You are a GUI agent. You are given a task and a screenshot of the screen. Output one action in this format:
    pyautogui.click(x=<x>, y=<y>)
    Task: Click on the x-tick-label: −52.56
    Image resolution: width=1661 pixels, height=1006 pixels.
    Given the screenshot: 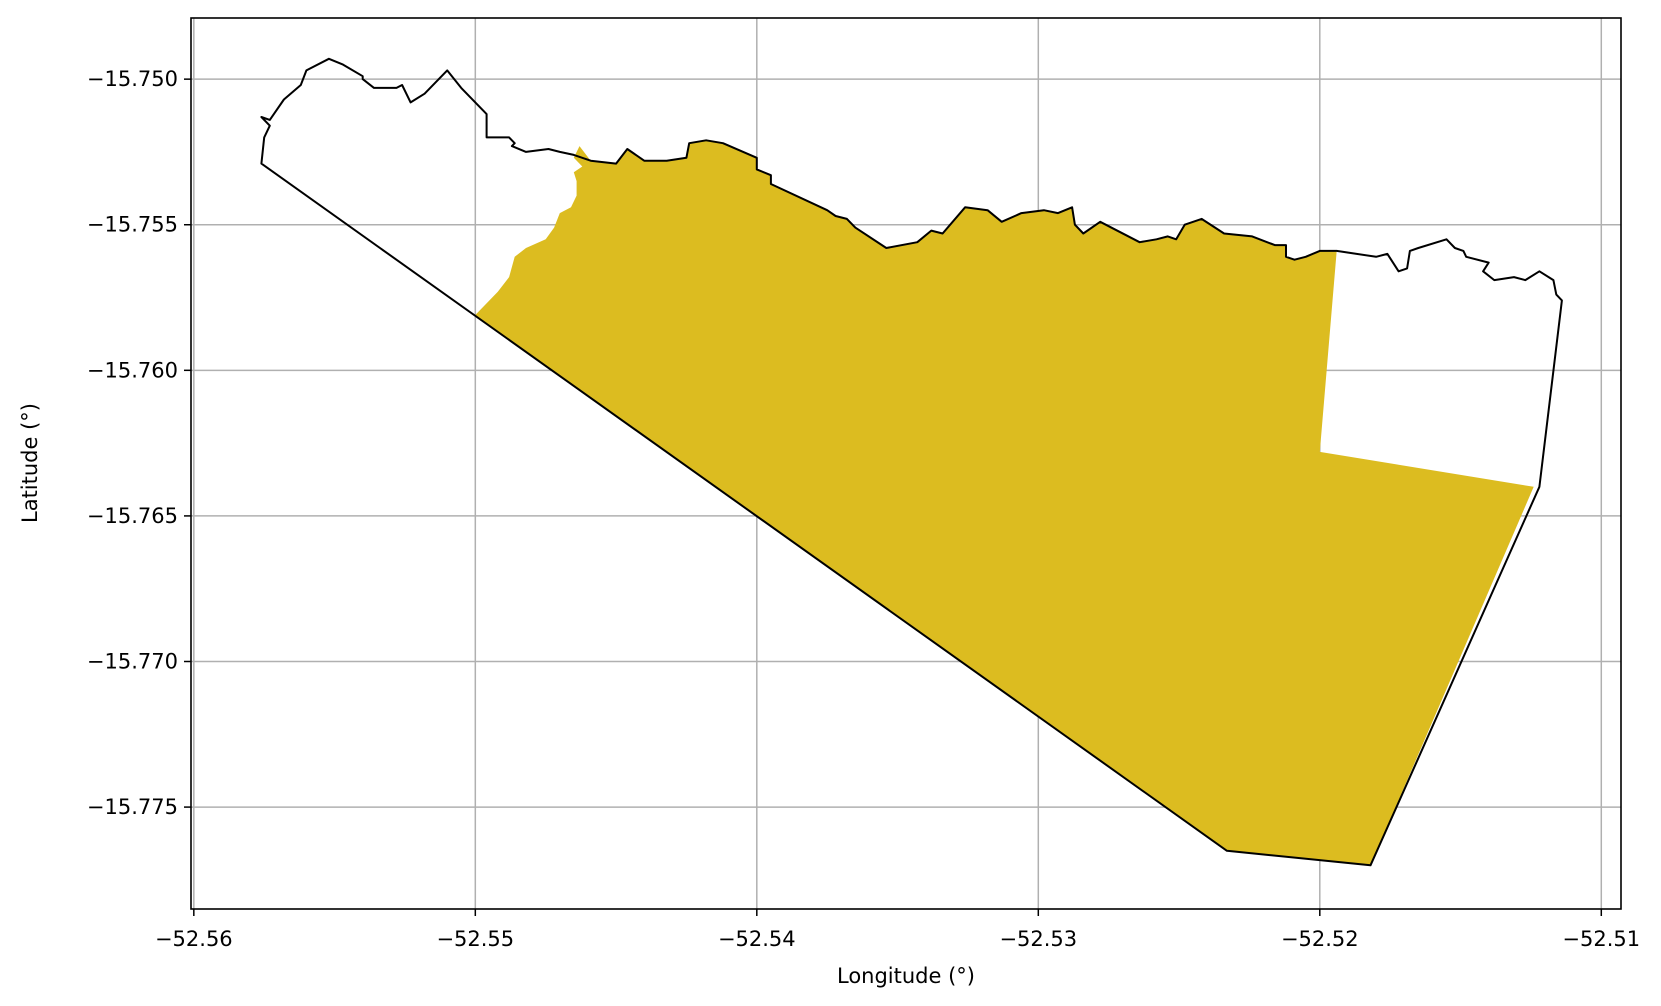 What is the action you would take?
    pyautogui.click(x=194, y=939)
    